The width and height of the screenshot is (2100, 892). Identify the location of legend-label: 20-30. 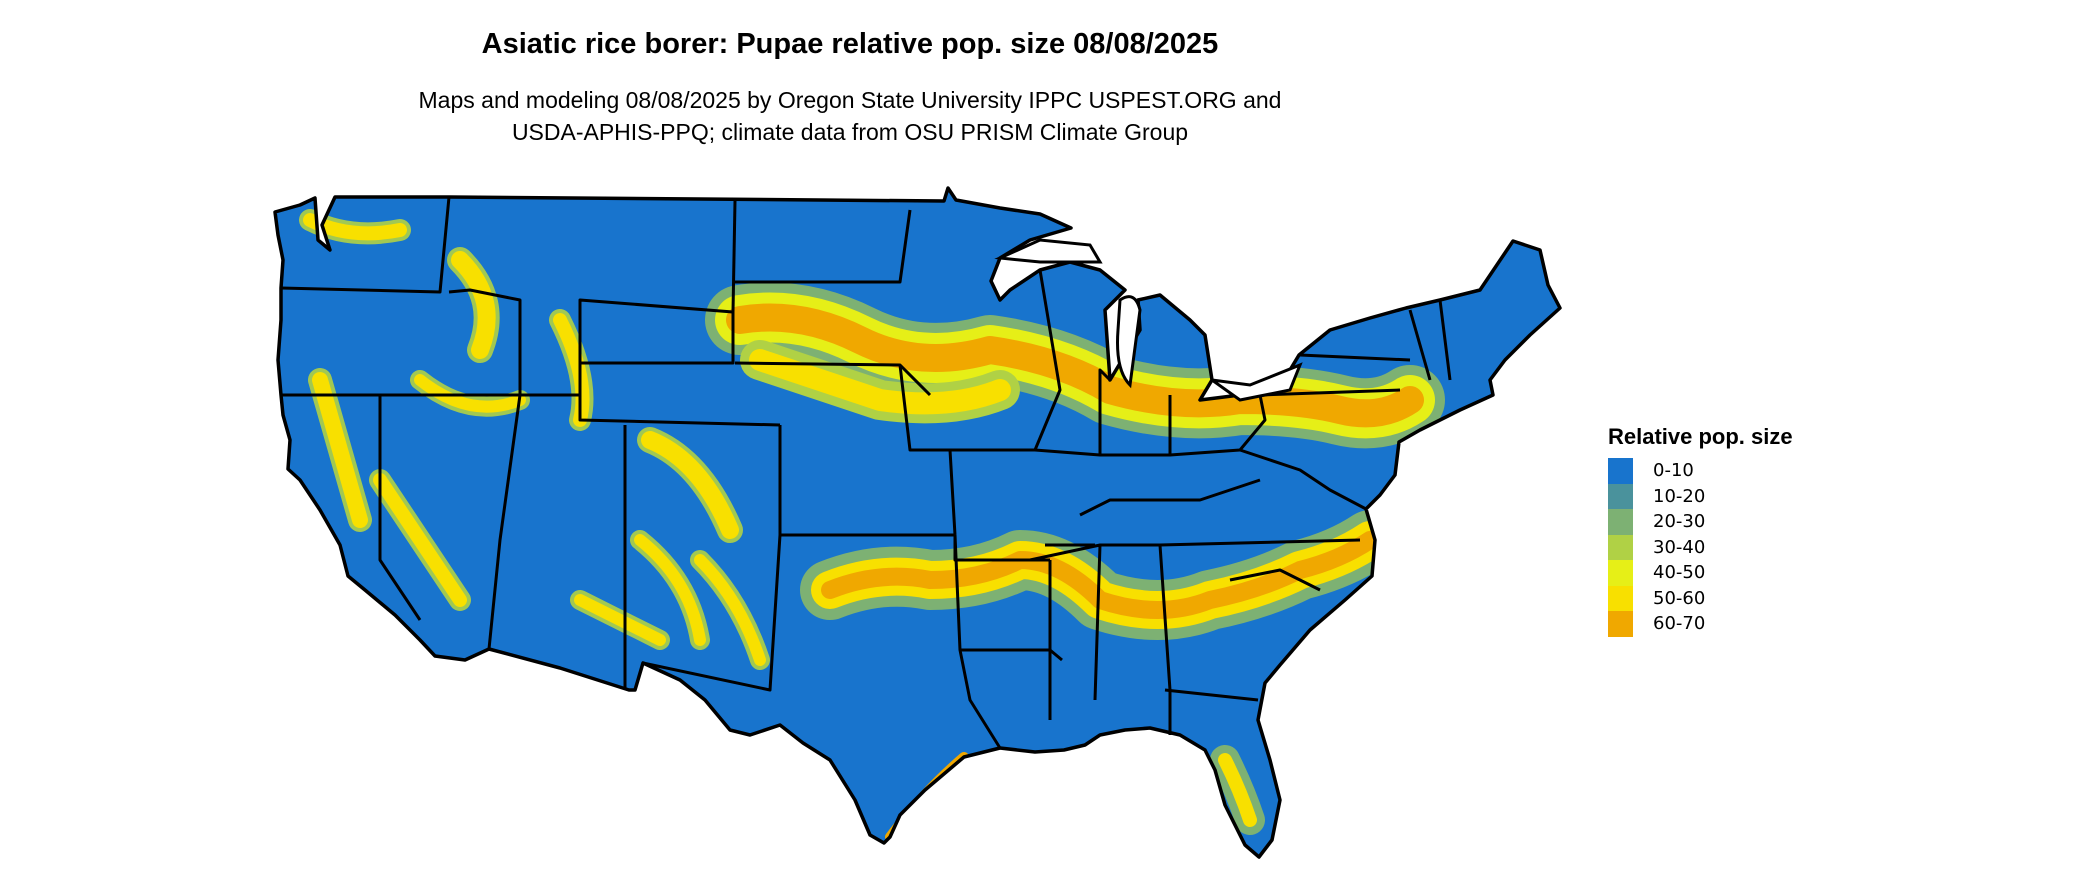
(1679, 522).